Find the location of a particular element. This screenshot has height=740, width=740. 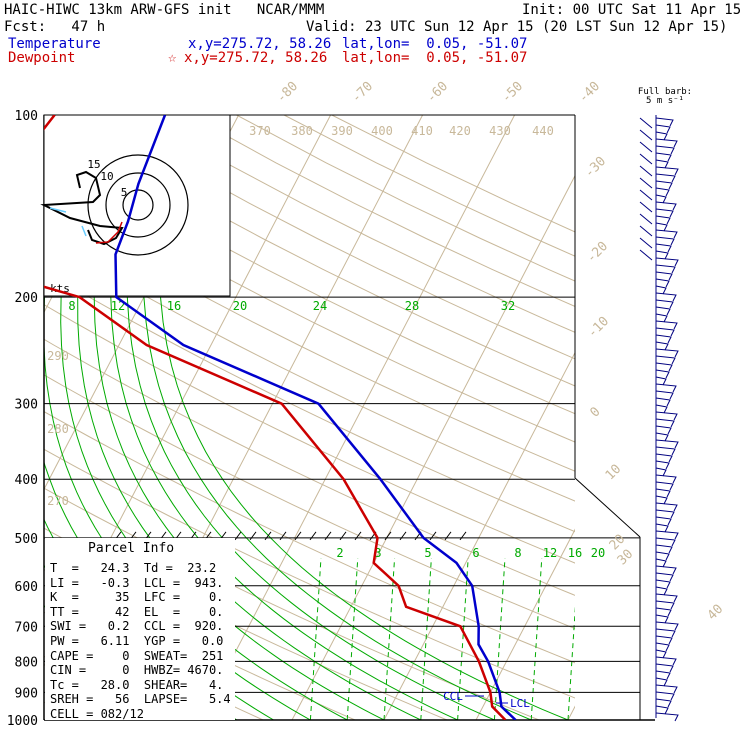

hodograph-ring-label: 10 is located at coordinates (106, 176).